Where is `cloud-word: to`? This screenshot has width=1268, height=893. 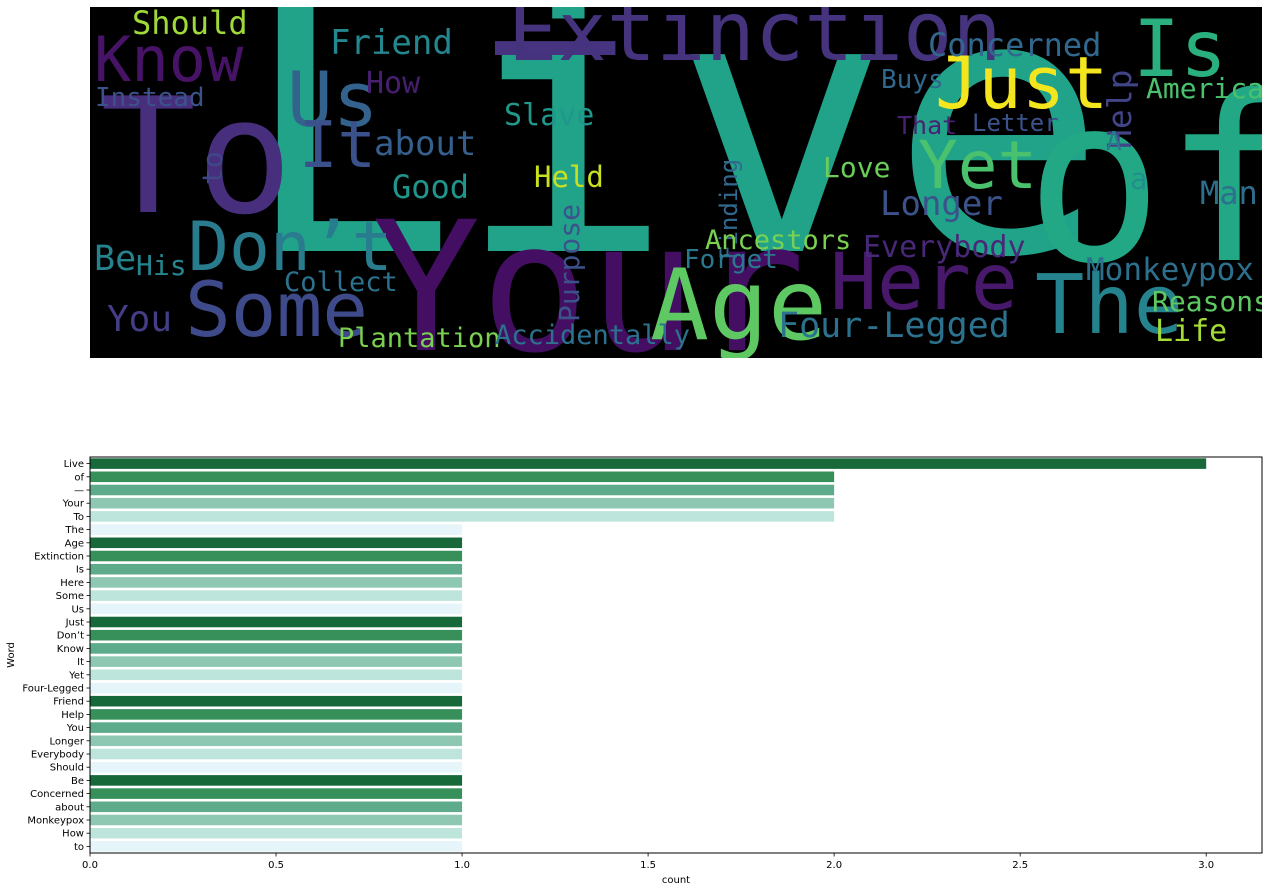 cloud-word: to is located at coordinates (212, 167).